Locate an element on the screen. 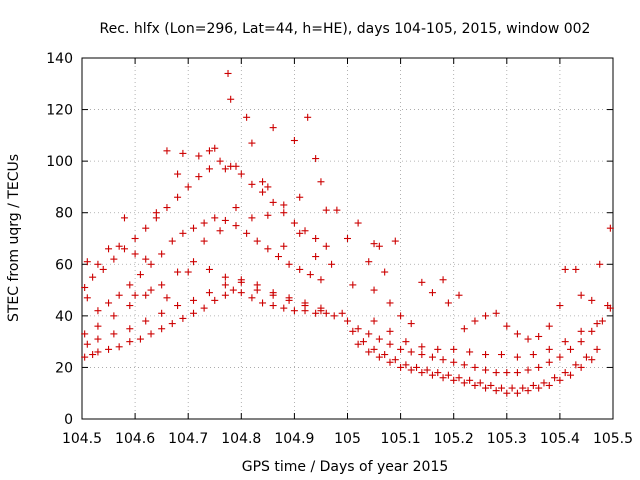 This screenshot has width=640, height=480. y-axis-label: STEC from uqrg / TECUs is located at coordinates (14, 238).